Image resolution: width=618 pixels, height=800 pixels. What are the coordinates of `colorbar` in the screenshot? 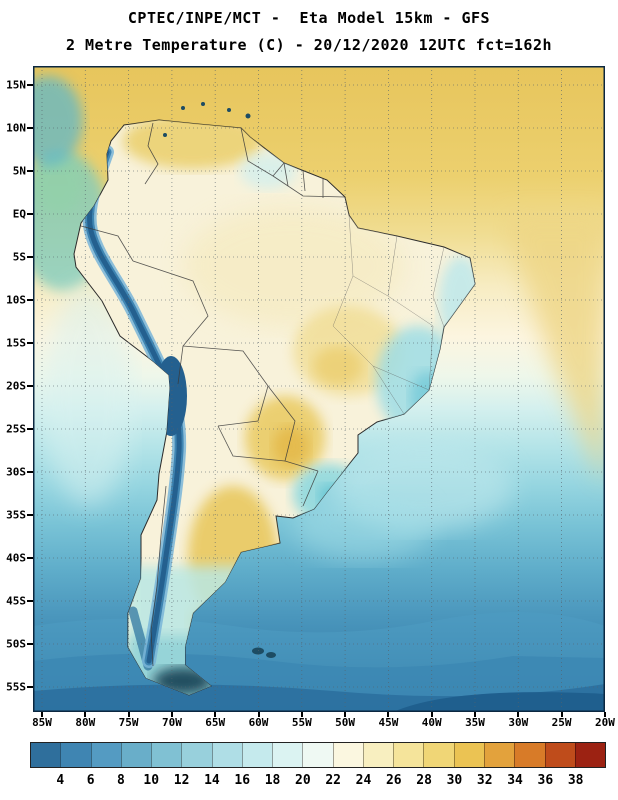 It's located at (318, 755).